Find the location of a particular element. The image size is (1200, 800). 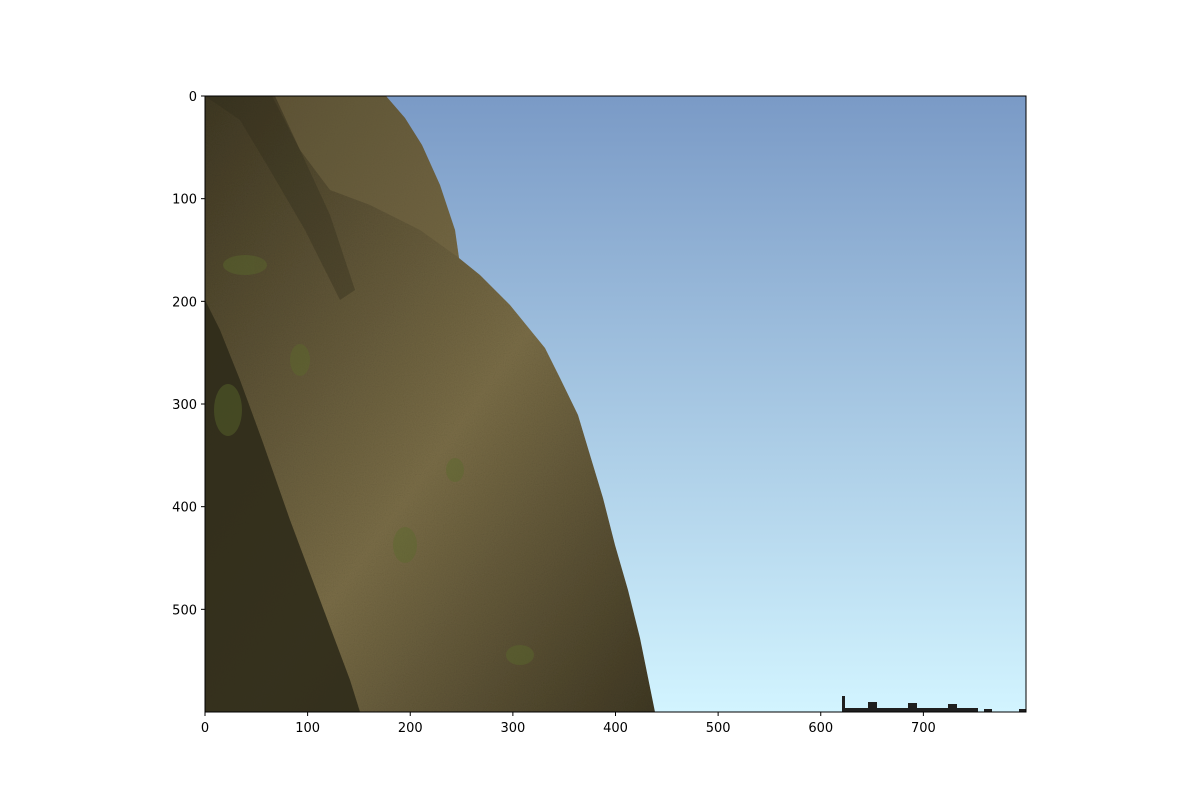

y-axis: 0 100 200 300 400 500 is located at coordinates (188, 354).